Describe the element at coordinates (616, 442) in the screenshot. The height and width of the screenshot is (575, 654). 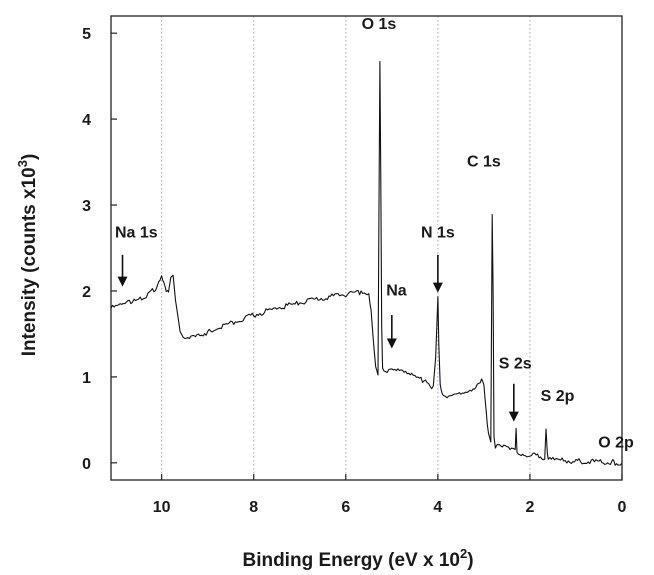
I see `peak-label-o-2p: O 2p` at that location.